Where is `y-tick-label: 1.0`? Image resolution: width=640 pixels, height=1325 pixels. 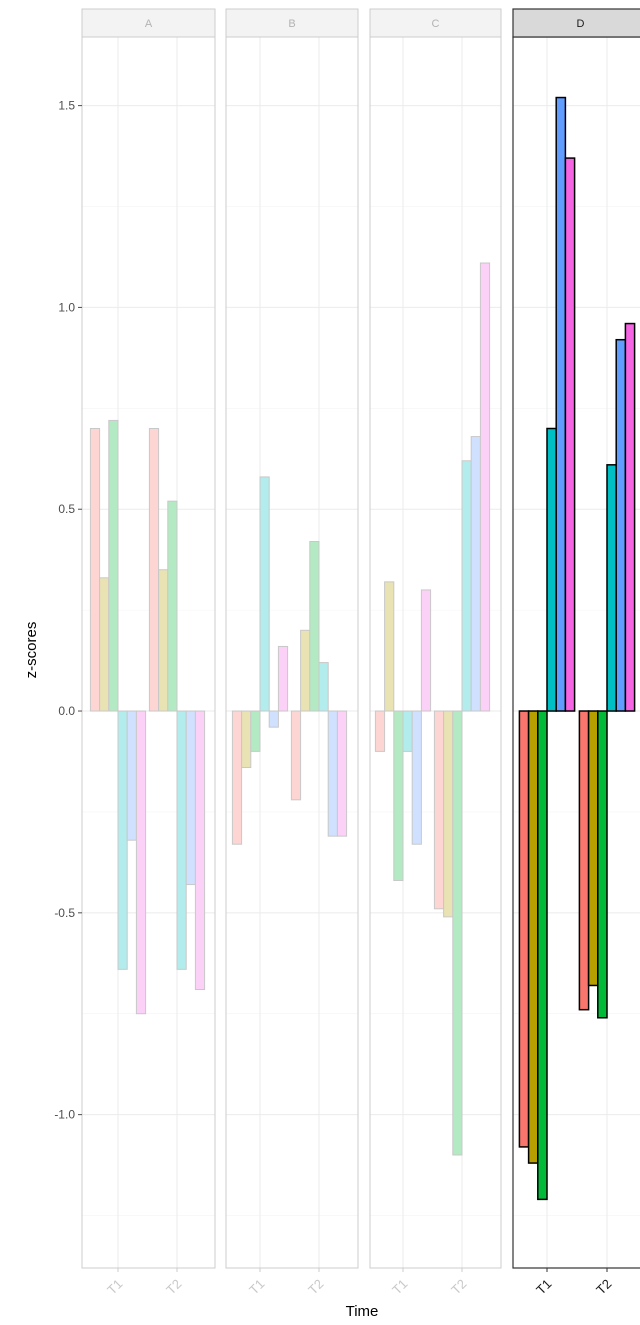 y-tick-label: 1.0 is located at coordinates (66, 307).